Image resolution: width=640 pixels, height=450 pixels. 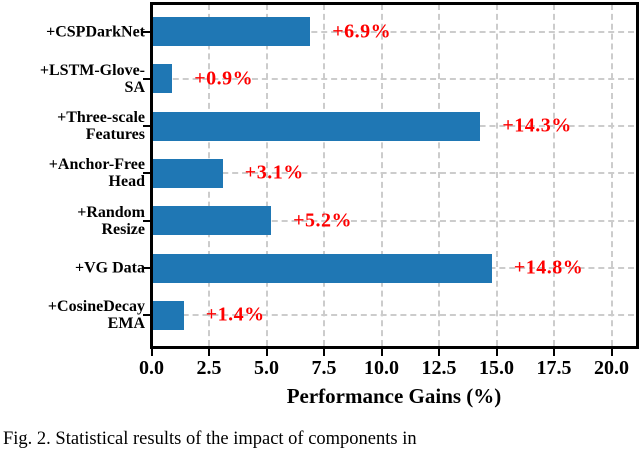 What do you see at coordinates (235, 315) in the screenshot?
I see `bar-value-label: +1.4%` at bounding box center [235, 315].